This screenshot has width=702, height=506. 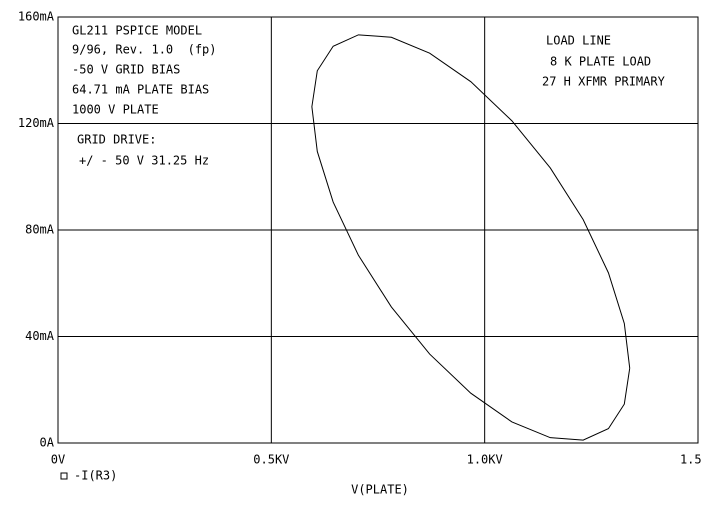 What do you see at coordinates (36, 17) in the screenshot?
I see `y-tick-label: 160mA` at bounding box center [36, 17].